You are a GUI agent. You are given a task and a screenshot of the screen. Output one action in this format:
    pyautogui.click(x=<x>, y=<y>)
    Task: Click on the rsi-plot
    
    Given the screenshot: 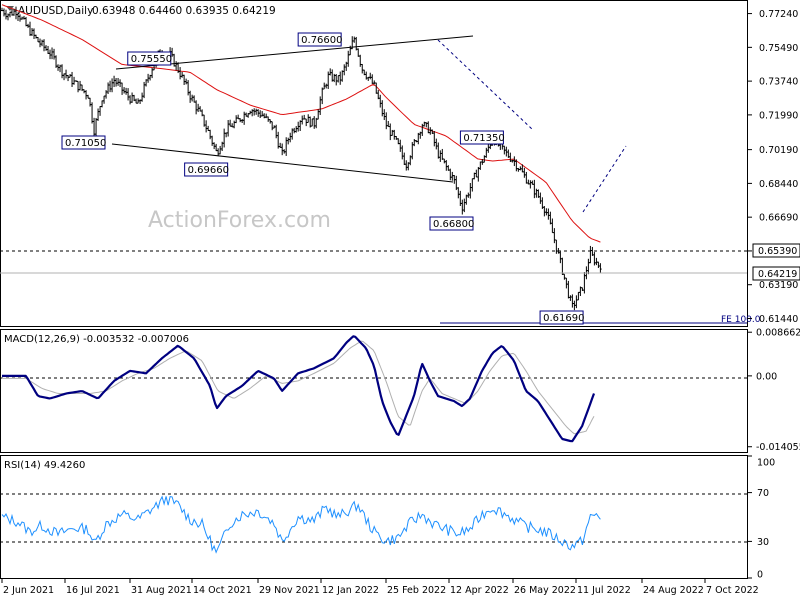 What is the action you would take?
    pyautogui.click(x=301, y=524)
    